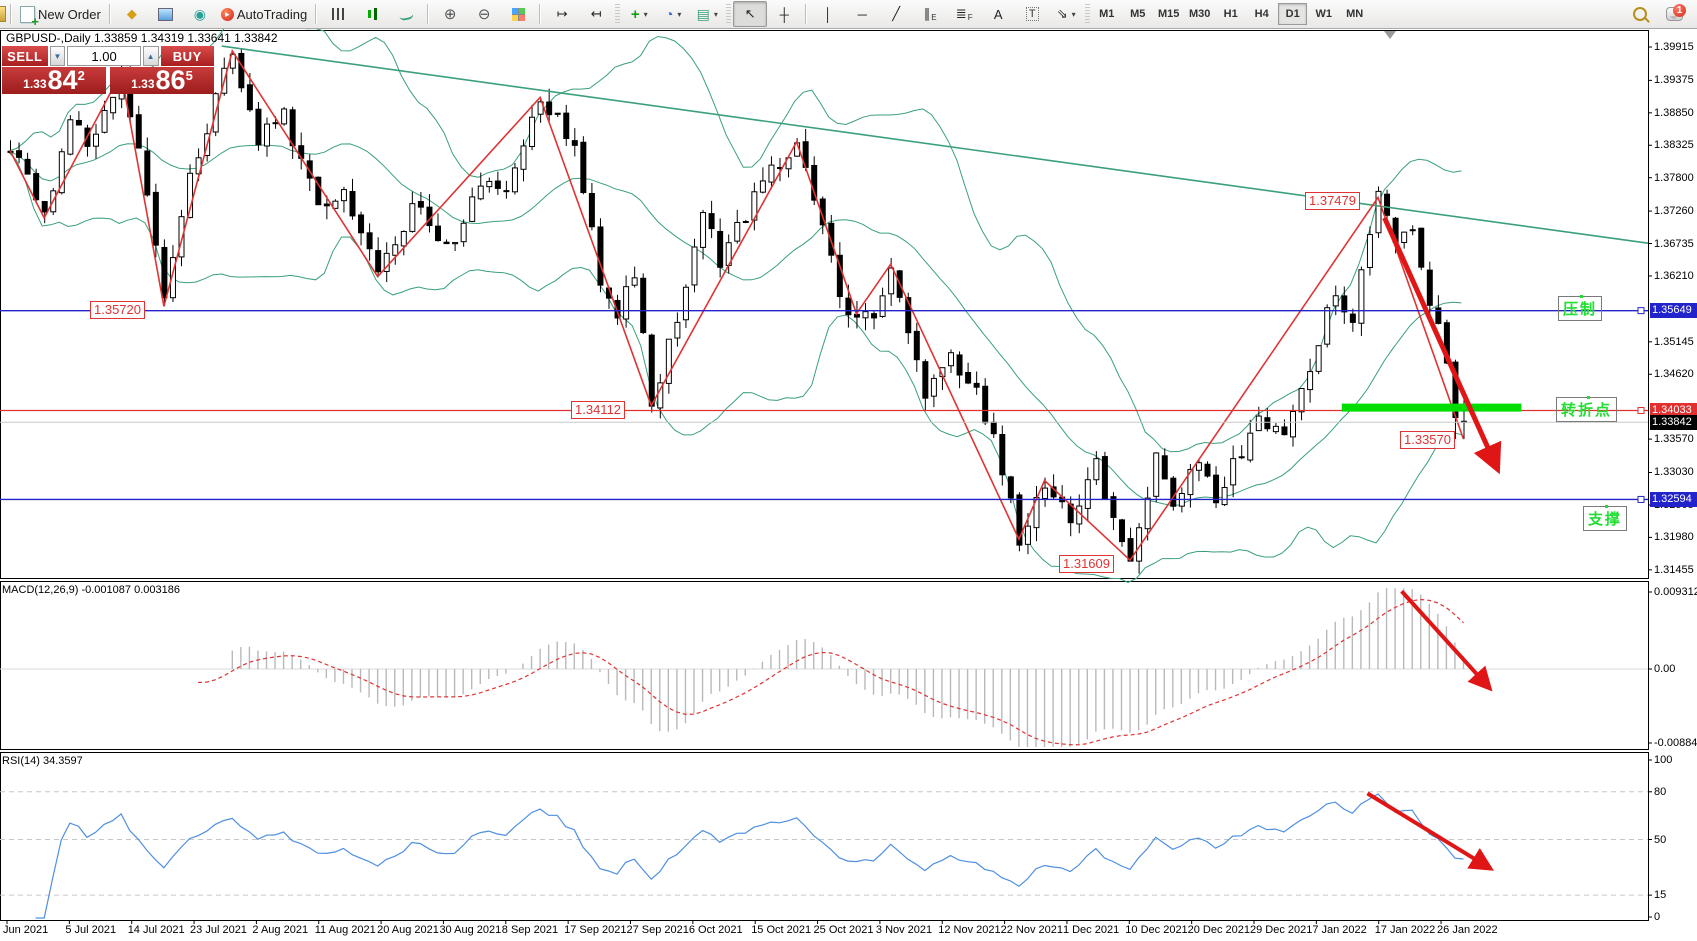 The width and height of the screenshot is (1697, 941). Describe the element at coordinates (54, 80) in the screenshot. I see `sell-price-display: 1.33 84 2` at that location.